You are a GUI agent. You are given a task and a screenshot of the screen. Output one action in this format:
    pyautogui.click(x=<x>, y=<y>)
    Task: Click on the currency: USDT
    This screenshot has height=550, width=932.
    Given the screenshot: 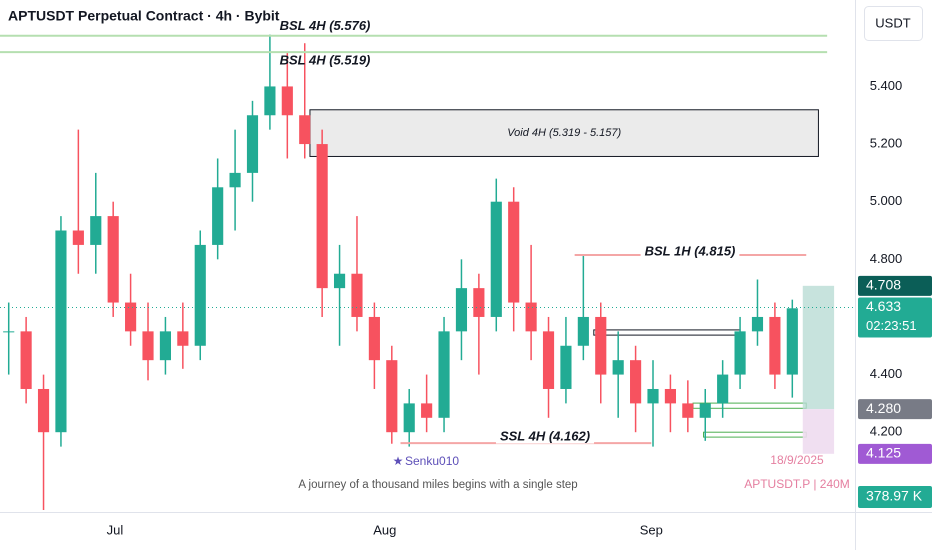 What is the action you would take?
    pyautogui.click(x=892, y=22)
    